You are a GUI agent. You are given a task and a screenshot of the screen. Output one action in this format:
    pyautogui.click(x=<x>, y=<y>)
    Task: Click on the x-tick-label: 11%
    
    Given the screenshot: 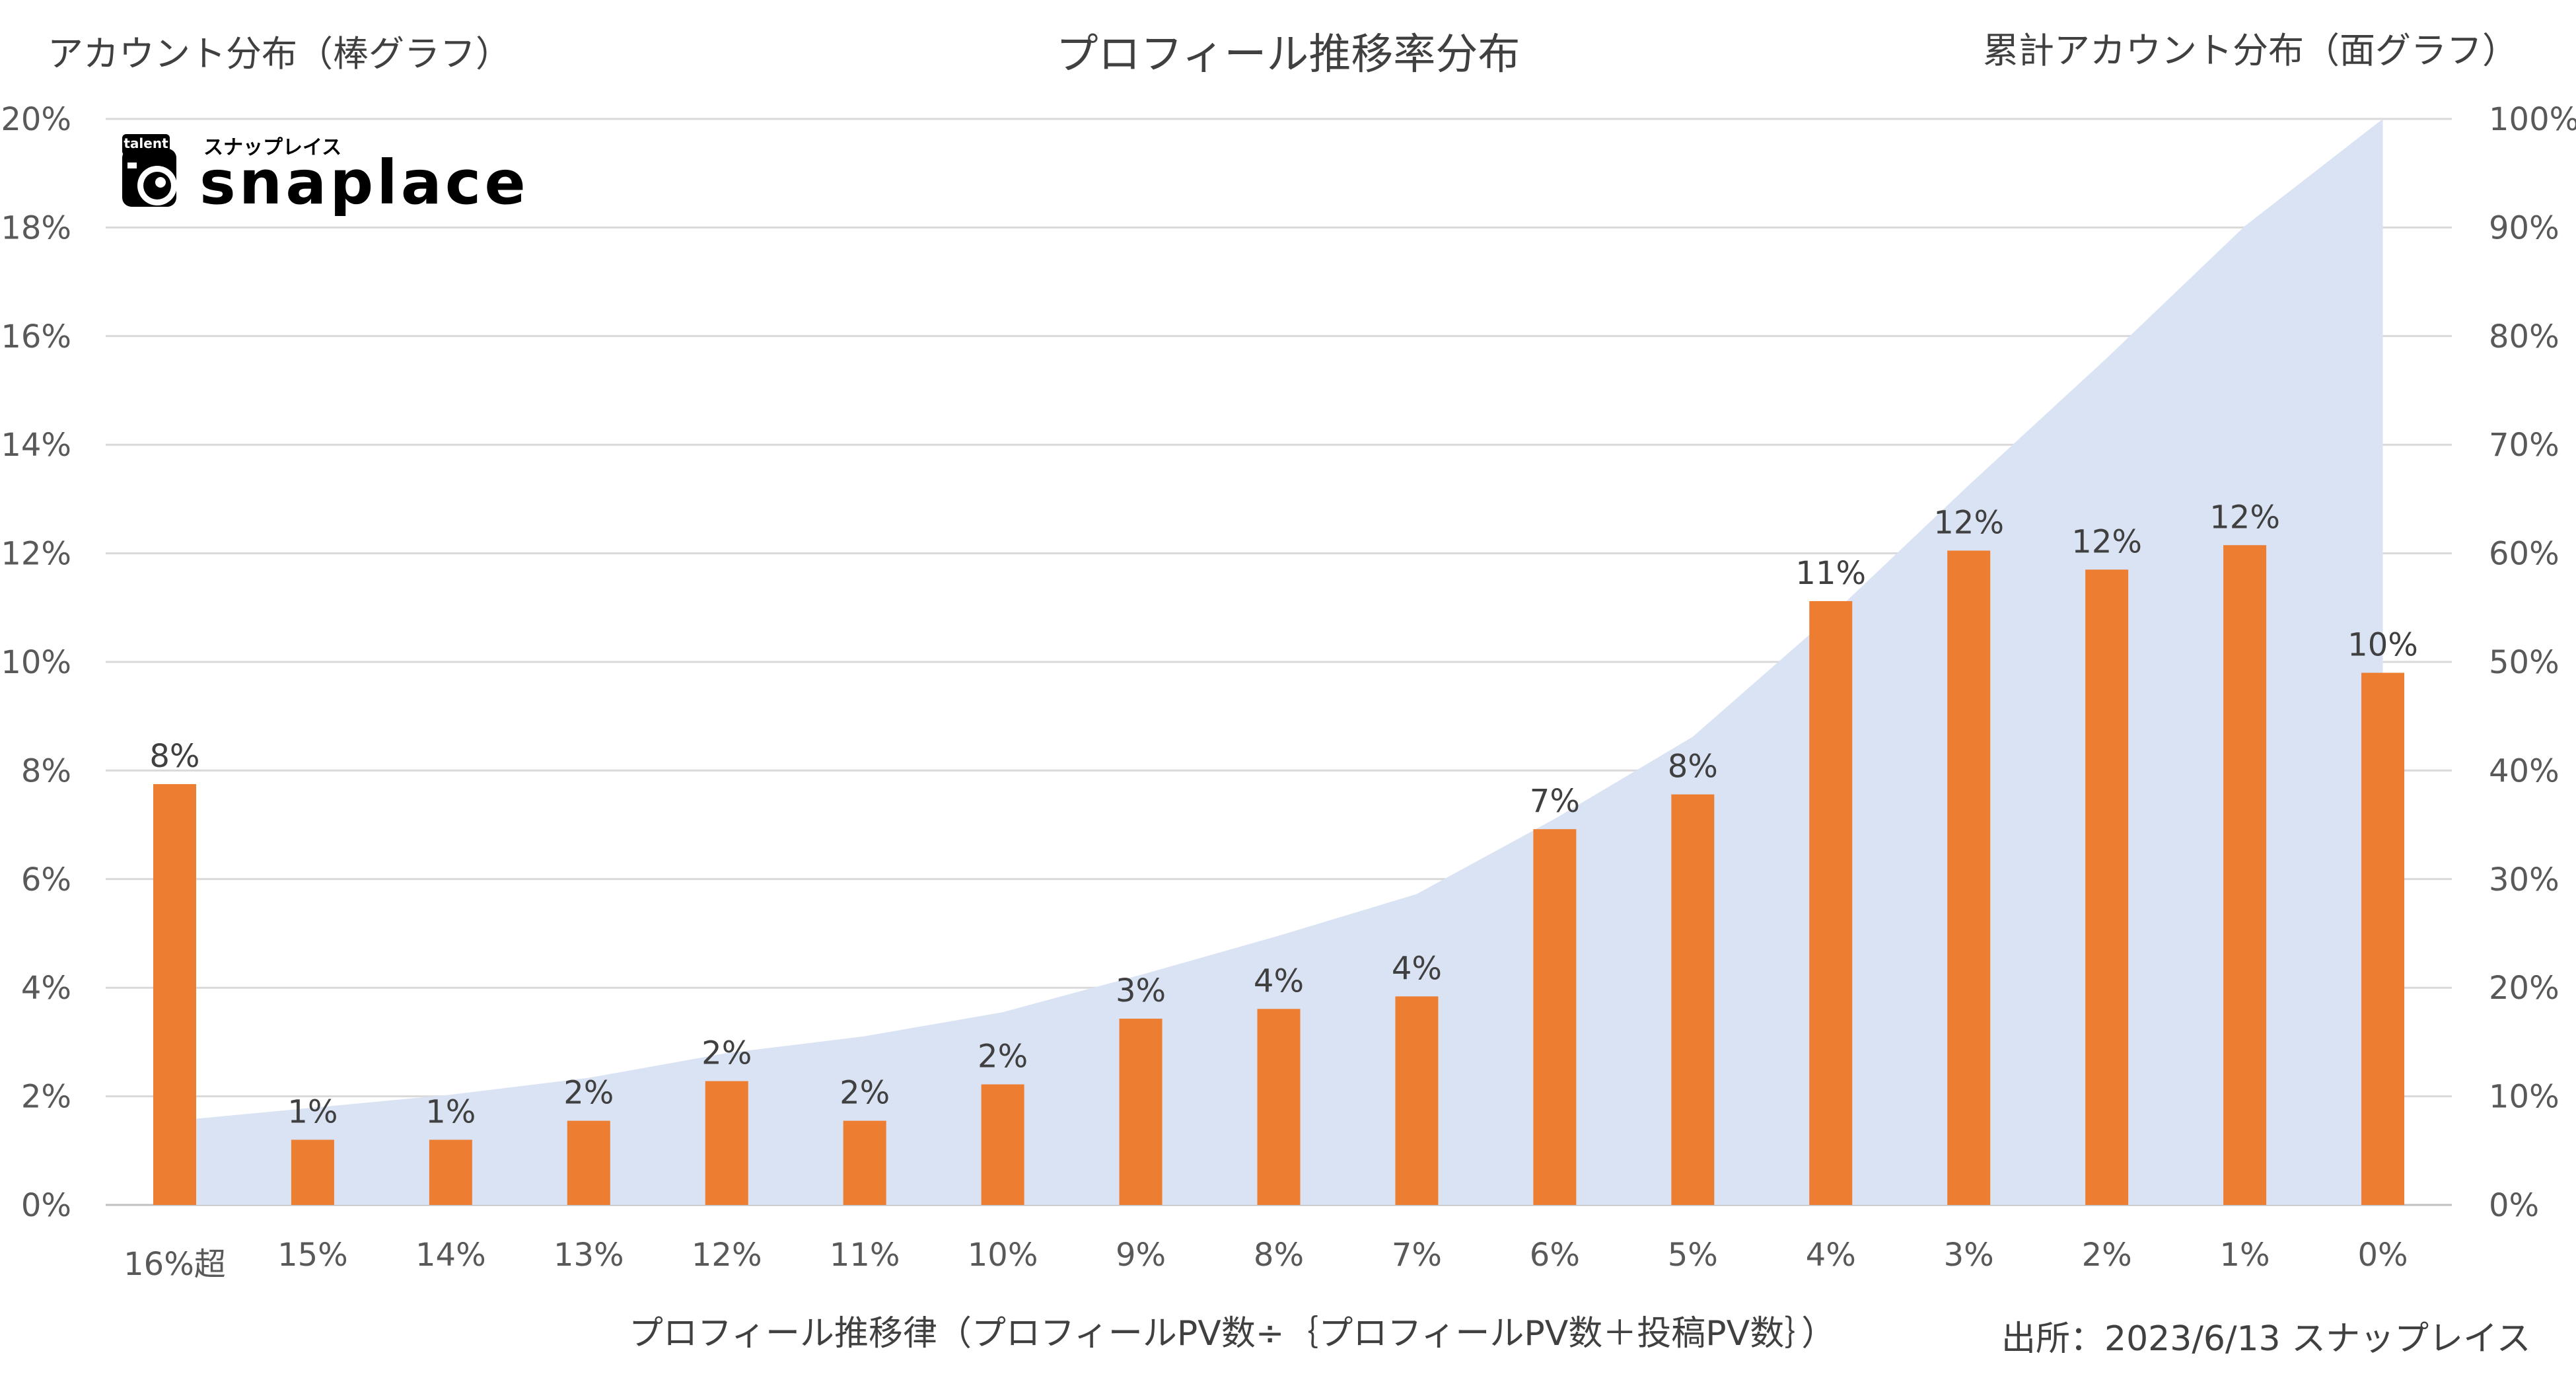 What is the action you would take?
    pyautogui.click(x=865, y=1255)
    